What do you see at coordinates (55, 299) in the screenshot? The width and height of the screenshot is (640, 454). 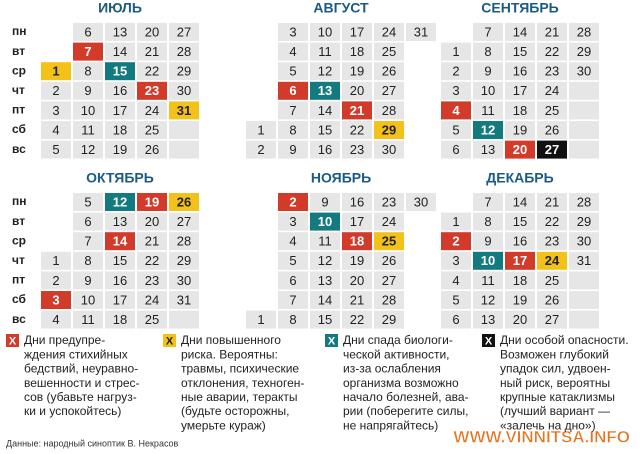 I see `day-number: 3` at bounding box center [55, 299].